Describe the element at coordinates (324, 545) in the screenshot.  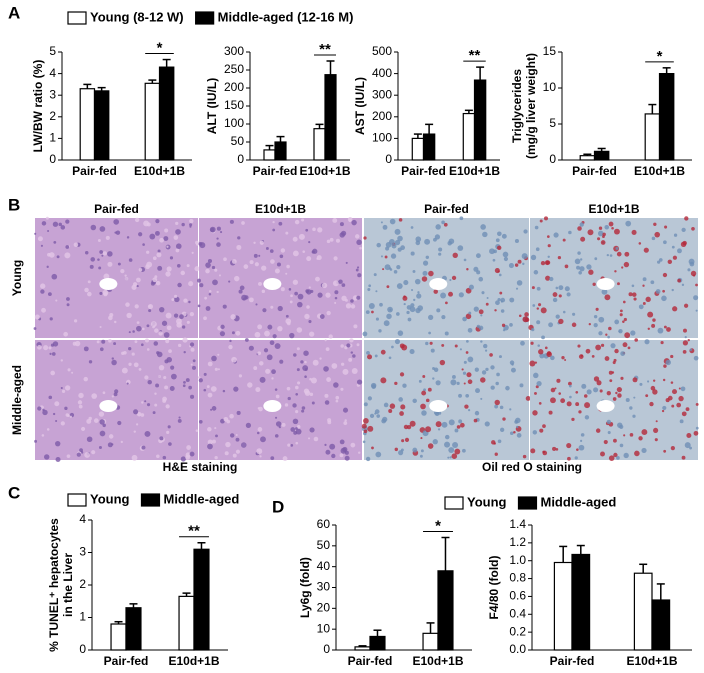
I see `y-tick-label: 50` at that location.